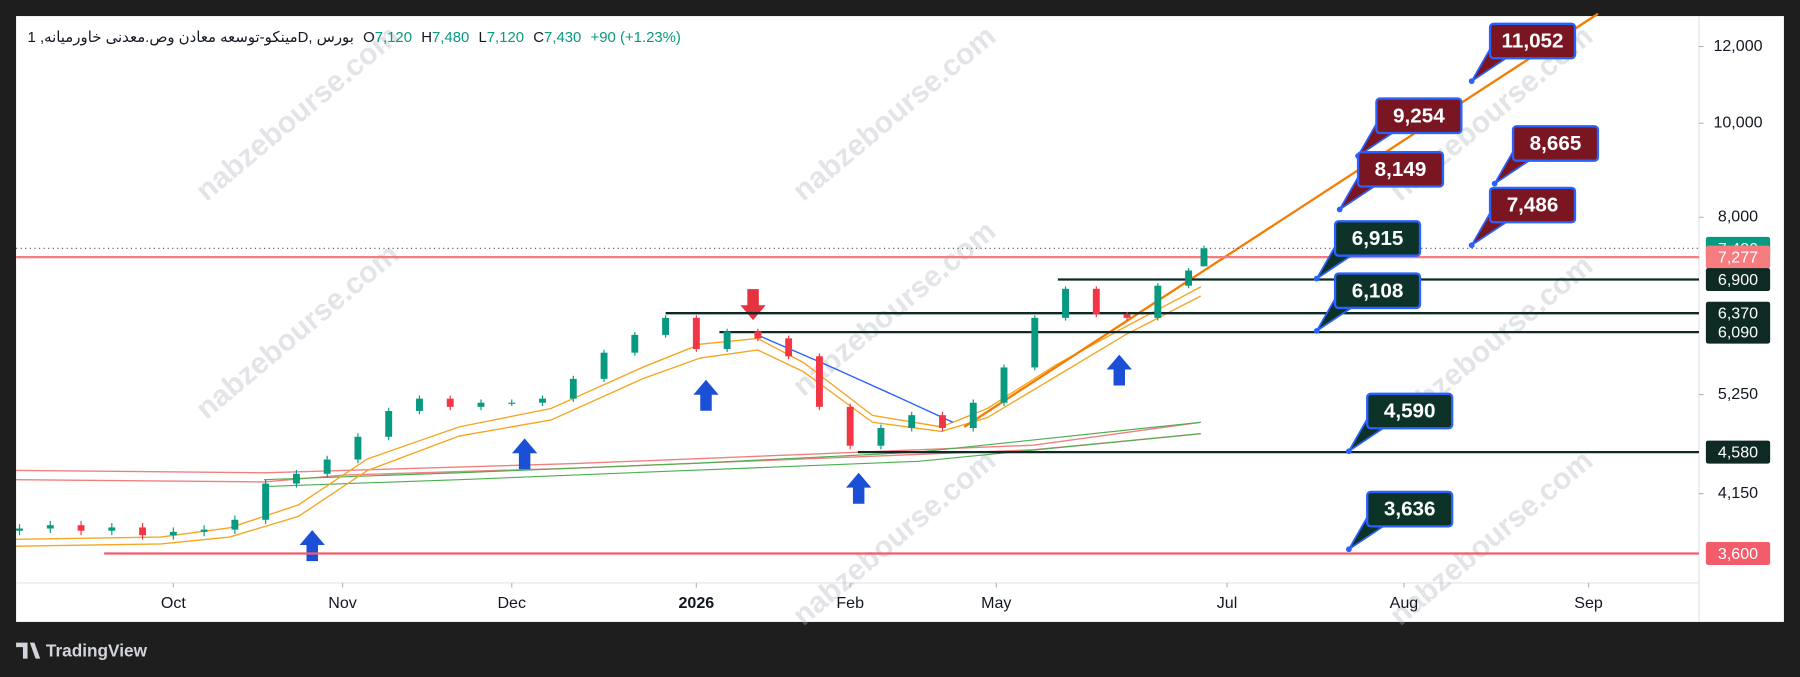 The width and height of the screenshot is (1800, 677). I want to click on x-tick-label: Dec, so click(511, 603).